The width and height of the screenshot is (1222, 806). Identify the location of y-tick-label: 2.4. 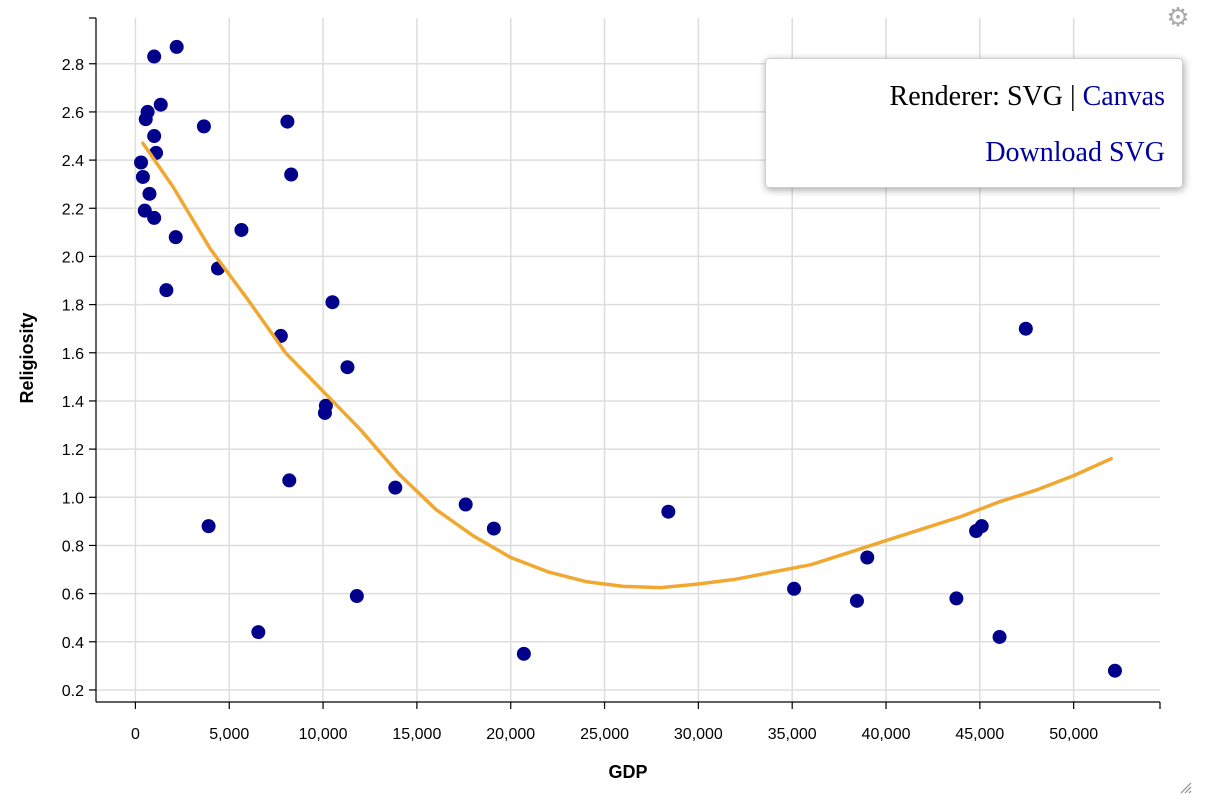
(73, 161).